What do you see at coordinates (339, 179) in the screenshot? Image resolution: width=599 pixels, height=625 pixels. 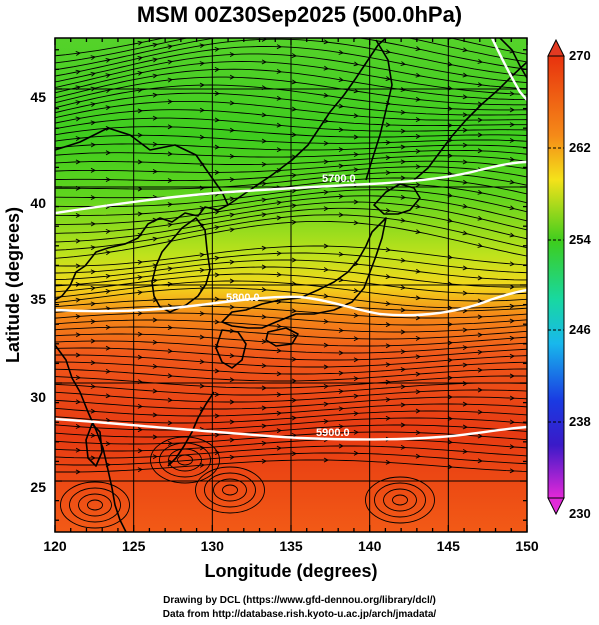 I see `contour-label-5700: 5700.0` at bounding box center [339, 179].